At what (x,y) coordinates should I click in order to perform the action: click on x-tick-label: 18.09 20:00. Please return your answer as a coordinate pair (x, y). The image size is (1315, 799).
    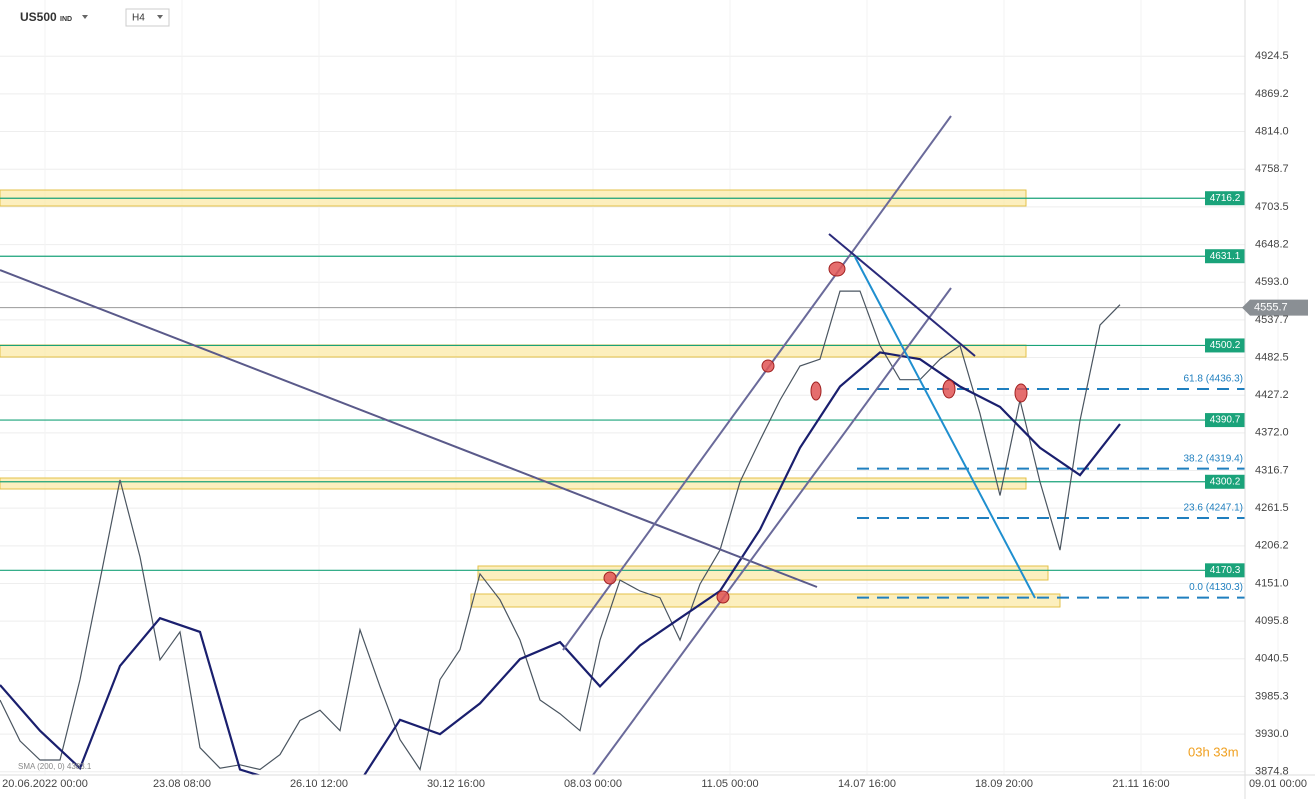
    Looking at the image, I should click on (1004, 784).